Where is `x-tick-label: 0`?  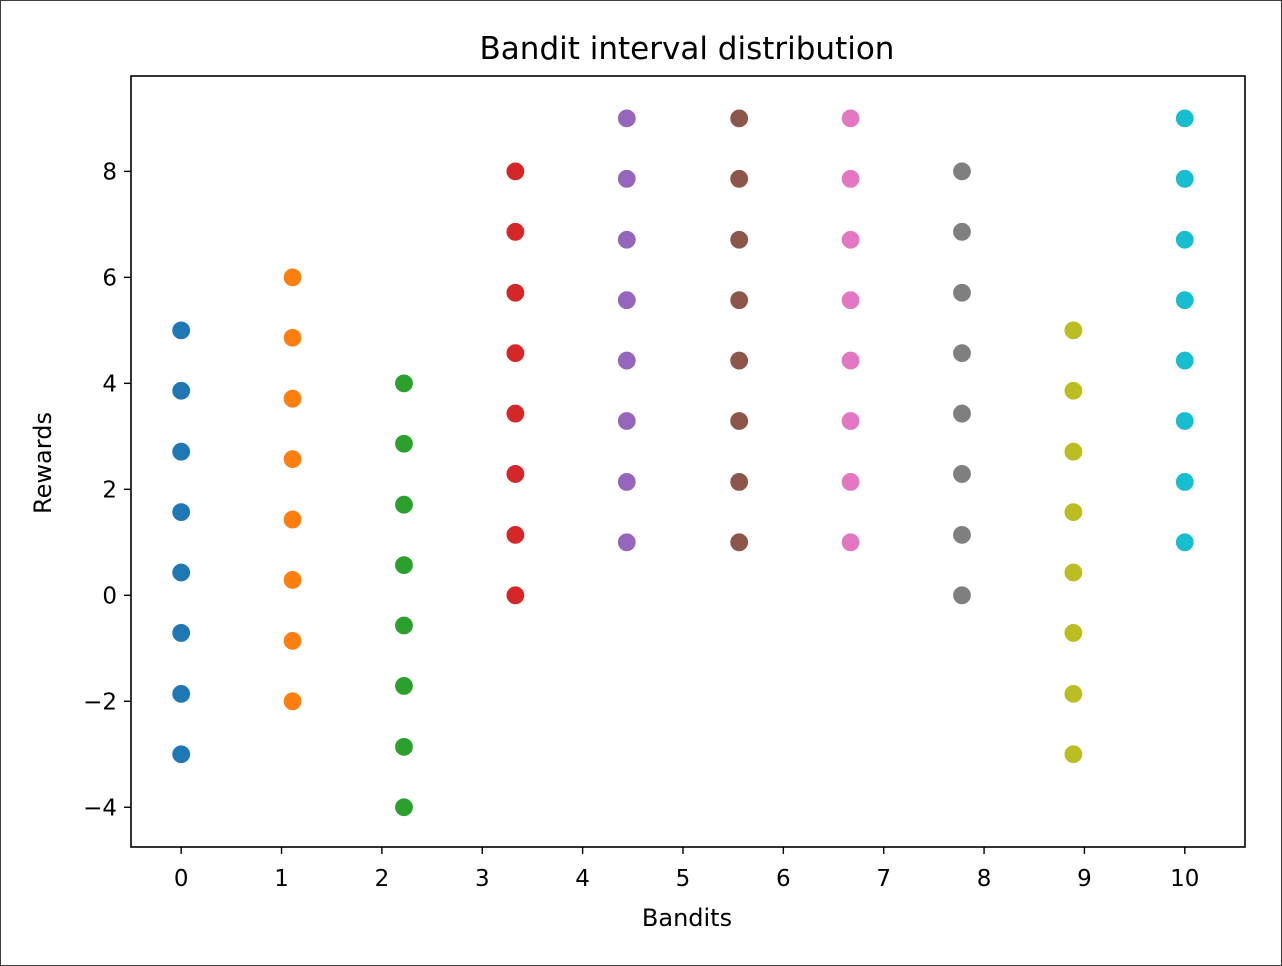 x-tick-label: 0 is located at coordinates (181, 879).